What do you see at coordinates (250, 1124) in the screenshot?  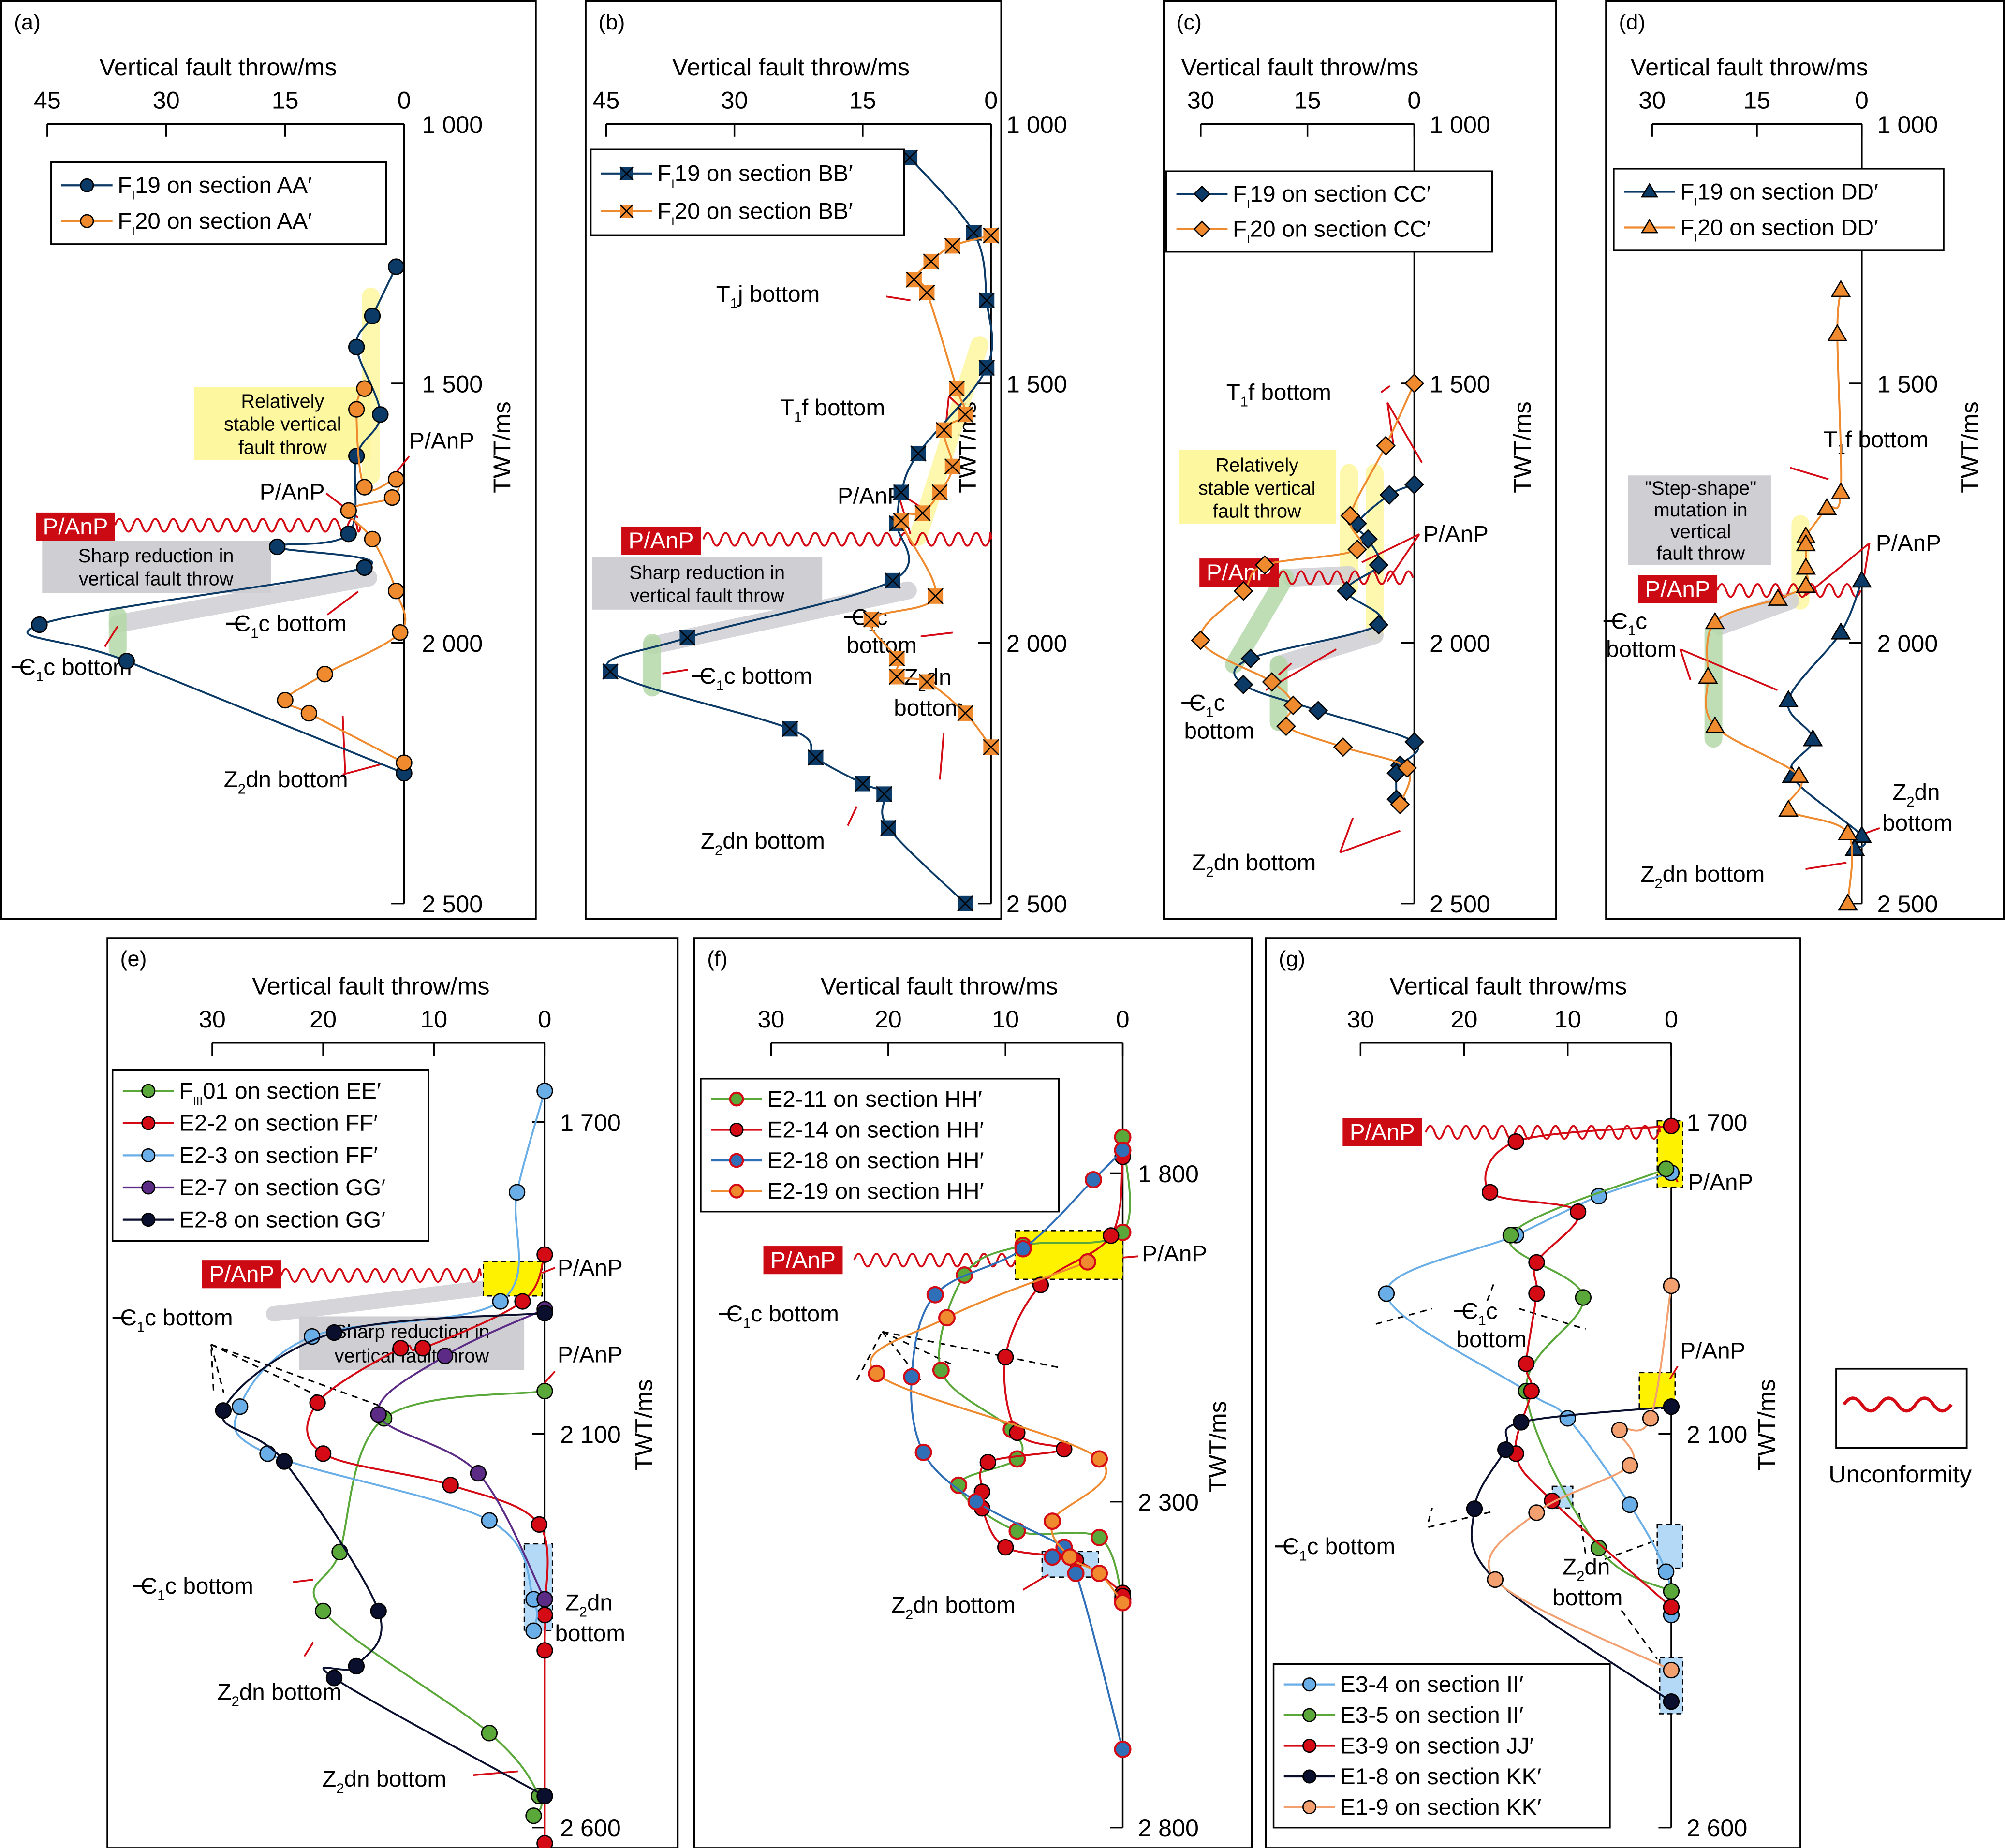 I see `legend-item: E2-2 on section FF′` at bounding box center [250, 1124].